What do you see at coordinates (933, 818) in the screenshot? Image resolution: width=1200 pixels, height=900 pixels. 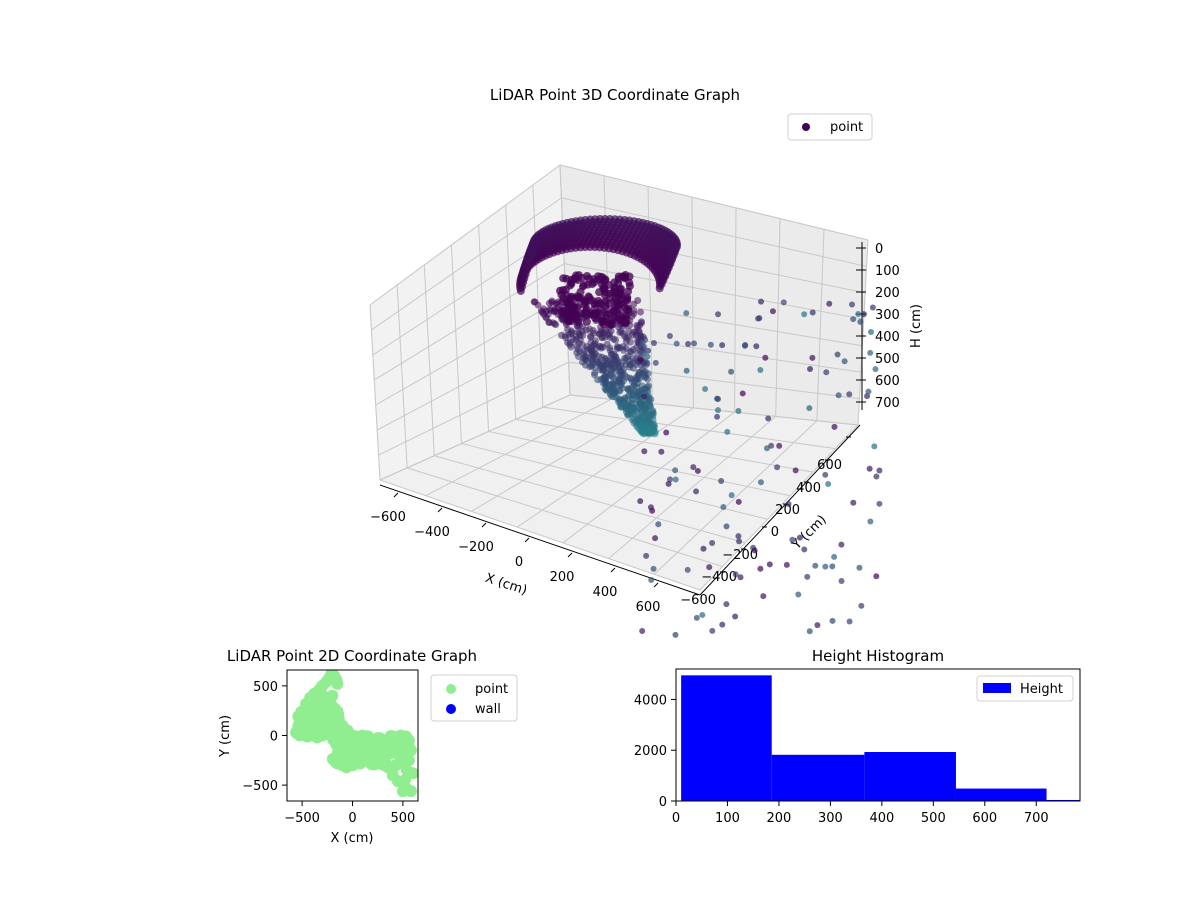 I see `x-tick-label-hist: 500` at bounding box center [933, 818].